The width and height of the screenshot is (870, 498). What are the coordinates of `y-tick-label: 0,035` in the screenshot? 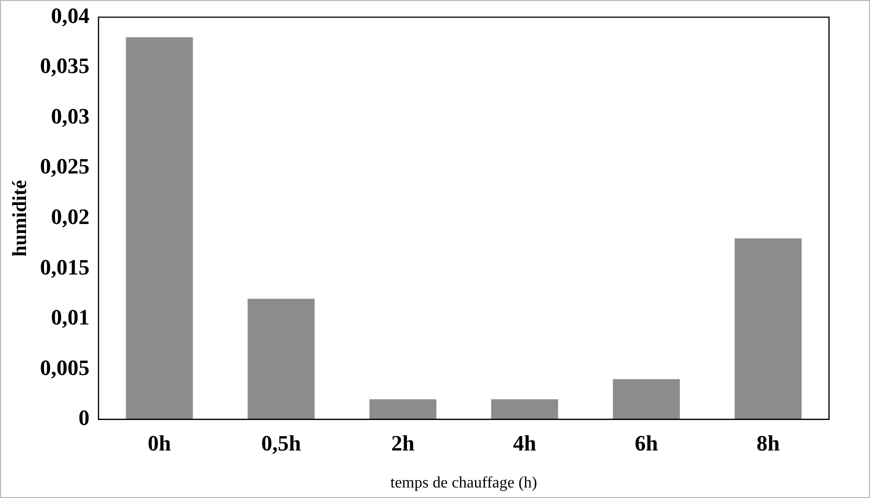 It's located at (65, 65).